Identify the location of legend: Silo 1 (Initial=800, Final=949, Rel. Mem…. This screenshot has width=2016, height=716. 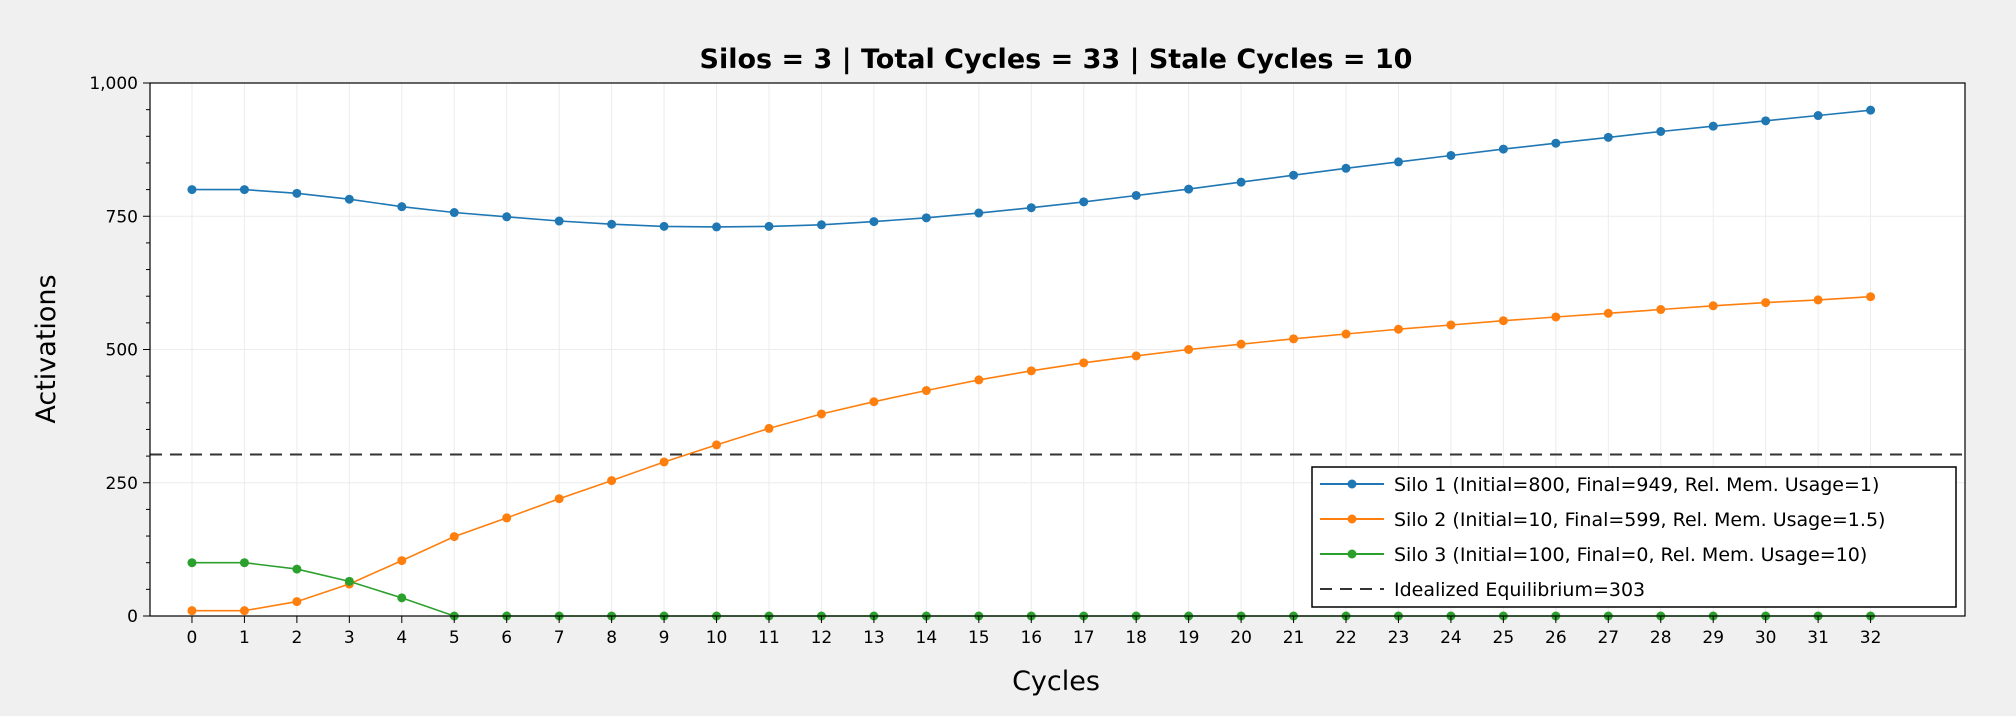
(1634, 537).